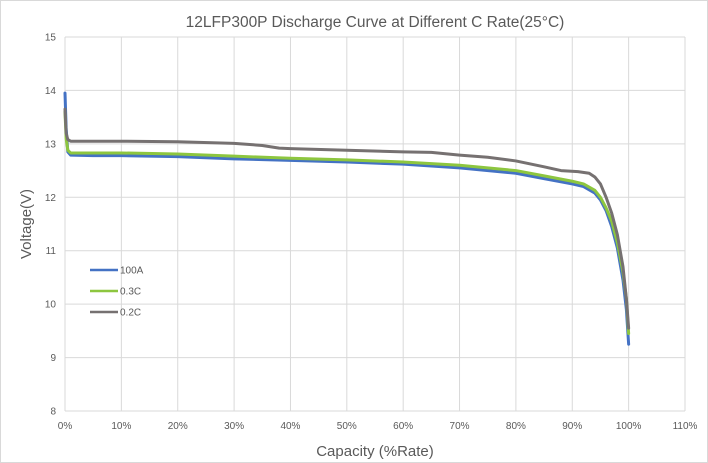 Image resolution: width=708 pixels, height=463 pixels. Describe the element at coordinates (572, 426) in the screenshot. I see `x-tick-label: 90%` at that location.